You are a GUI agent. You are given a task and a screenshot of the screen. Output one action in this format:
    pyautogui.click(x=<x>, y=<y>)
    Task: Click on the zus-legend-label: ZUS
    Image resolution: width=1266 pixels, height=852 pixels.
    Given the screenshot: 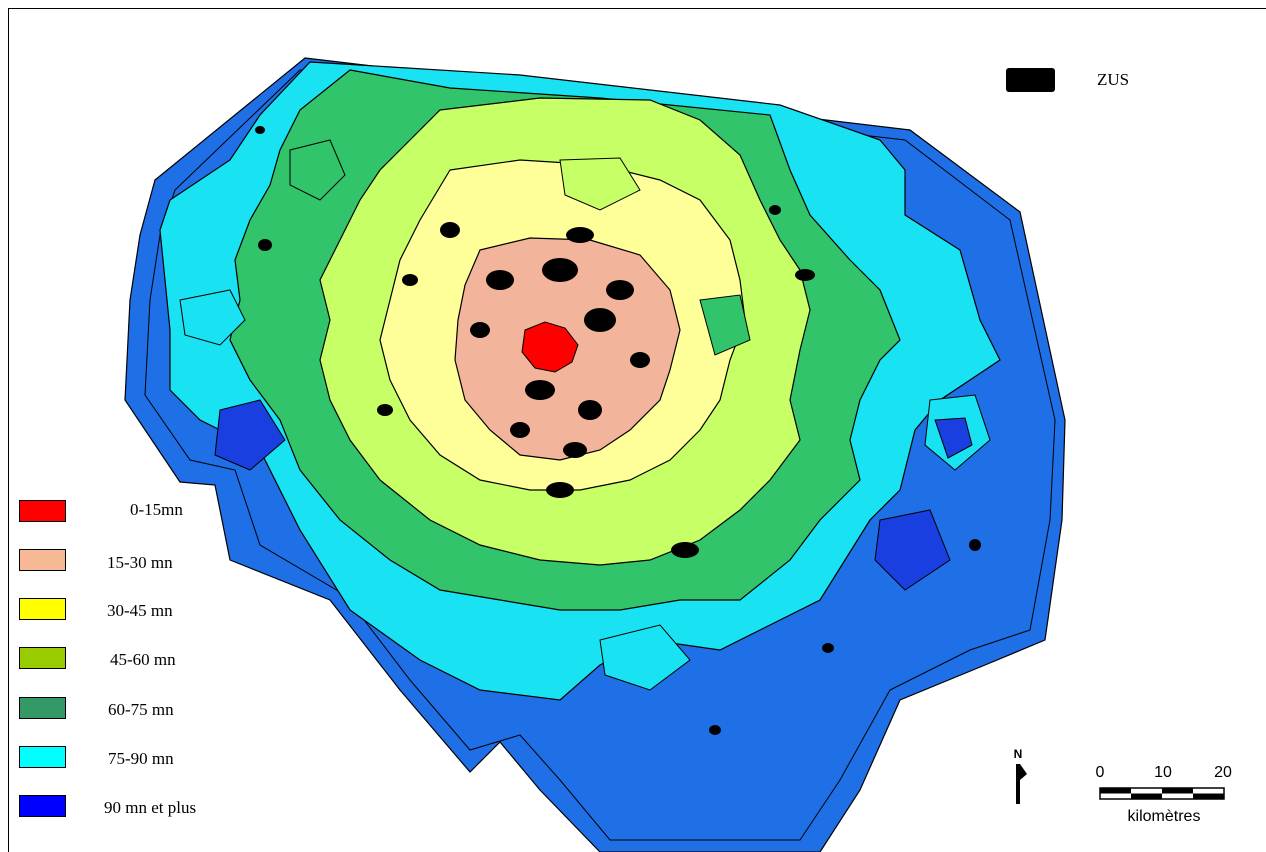 What is the action you would take?
    pyautogui.click(x=1113, y=79)
    